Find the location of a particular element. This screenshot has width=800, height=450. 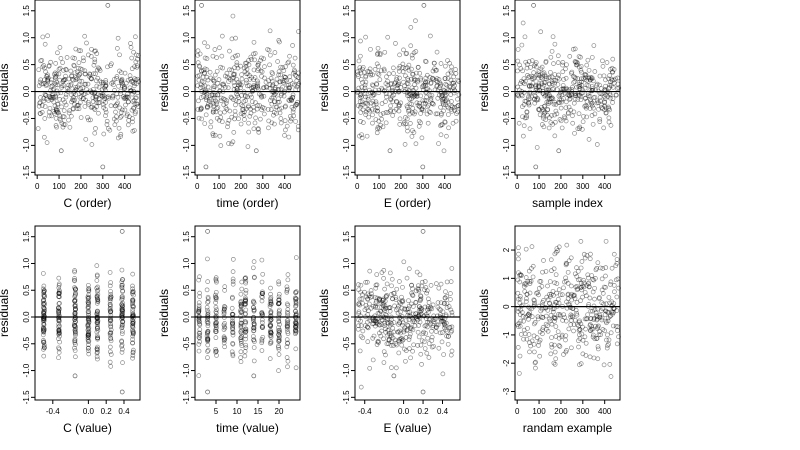

y-tick-label: 1.5 is located at coordinates (186, 237).